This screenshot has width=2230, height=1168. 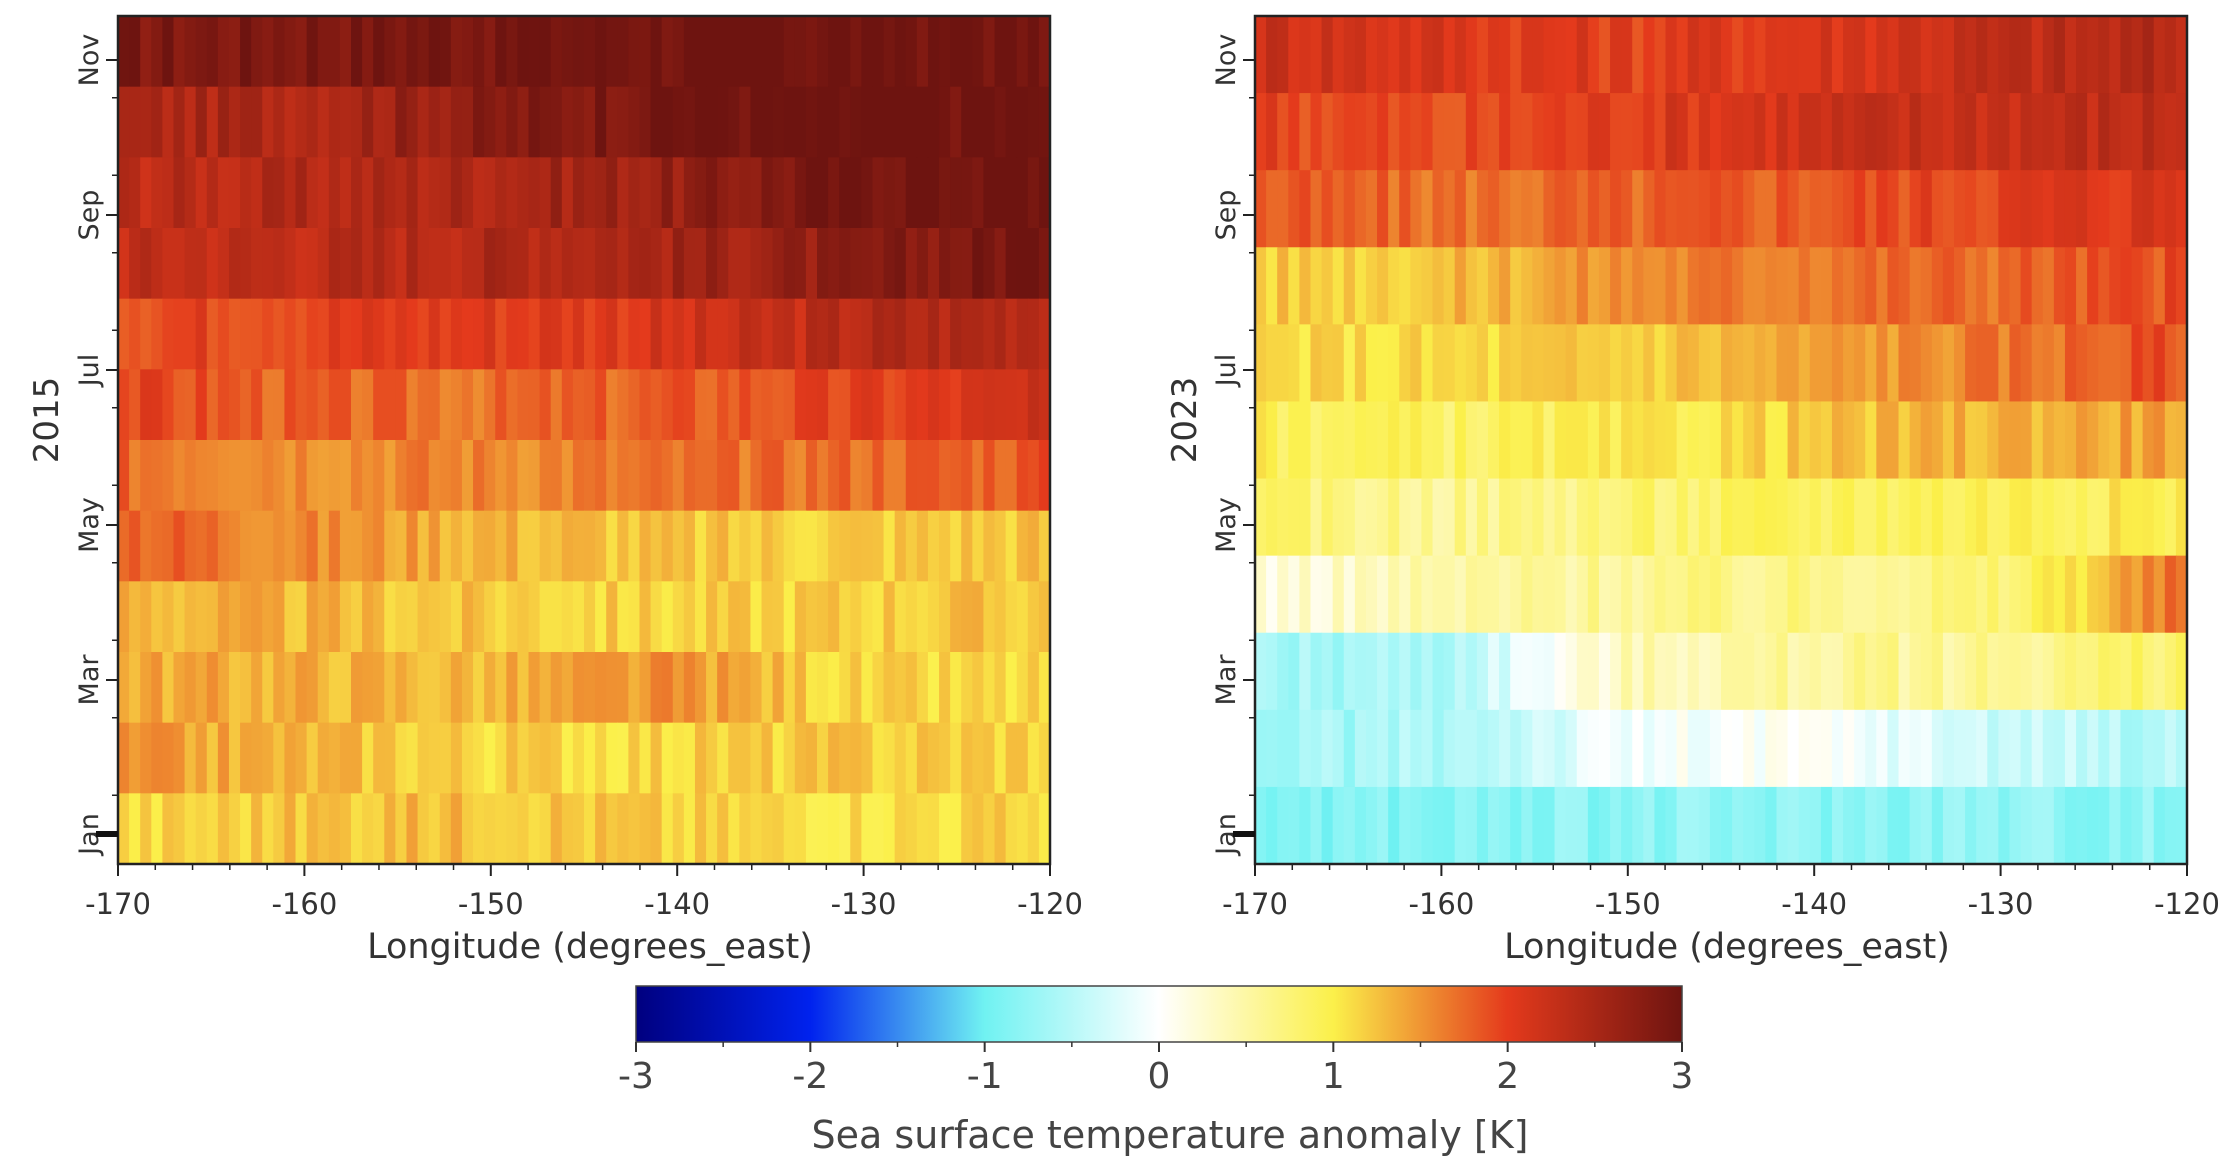 I want to click on x-tick-label: -160, so click(x=304, y=904).